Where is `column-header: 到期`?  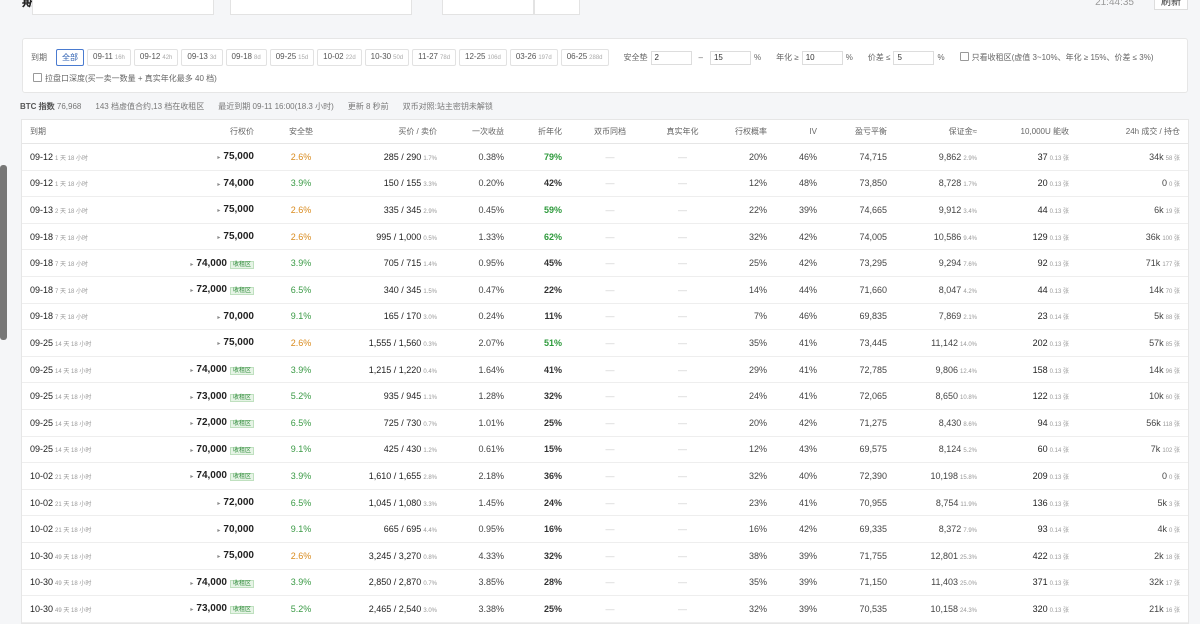 column-header: 到期 is located at coordinates (93, 132).